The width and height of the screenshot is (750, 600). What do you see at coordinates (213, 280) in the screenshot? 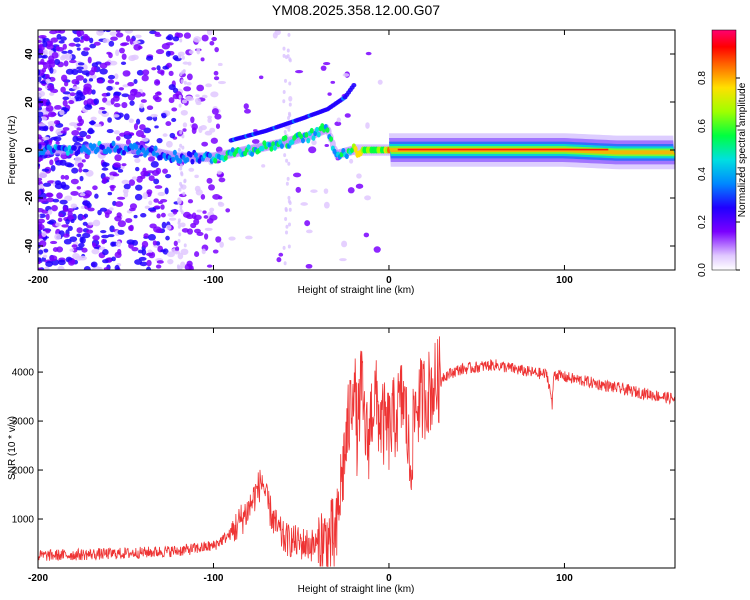
I see `x-tick-label: -100` at bounding box center [213, 280].